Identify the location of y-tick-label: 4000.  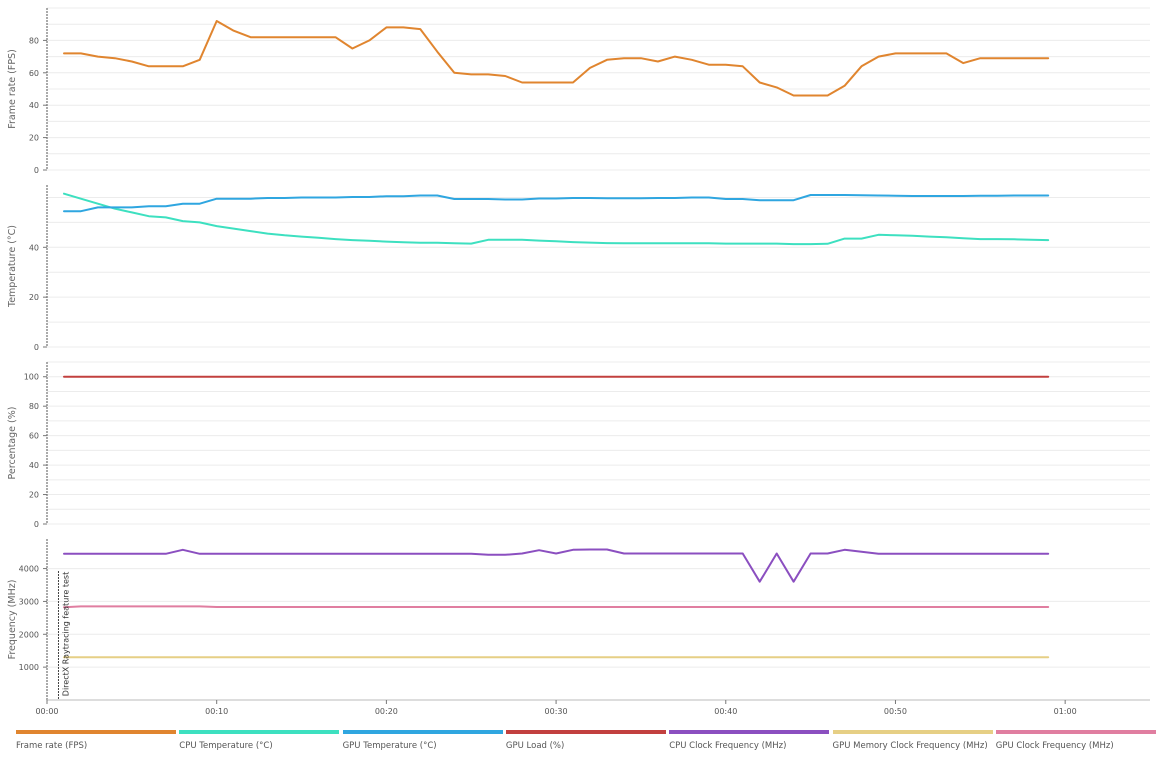
(29, 569).